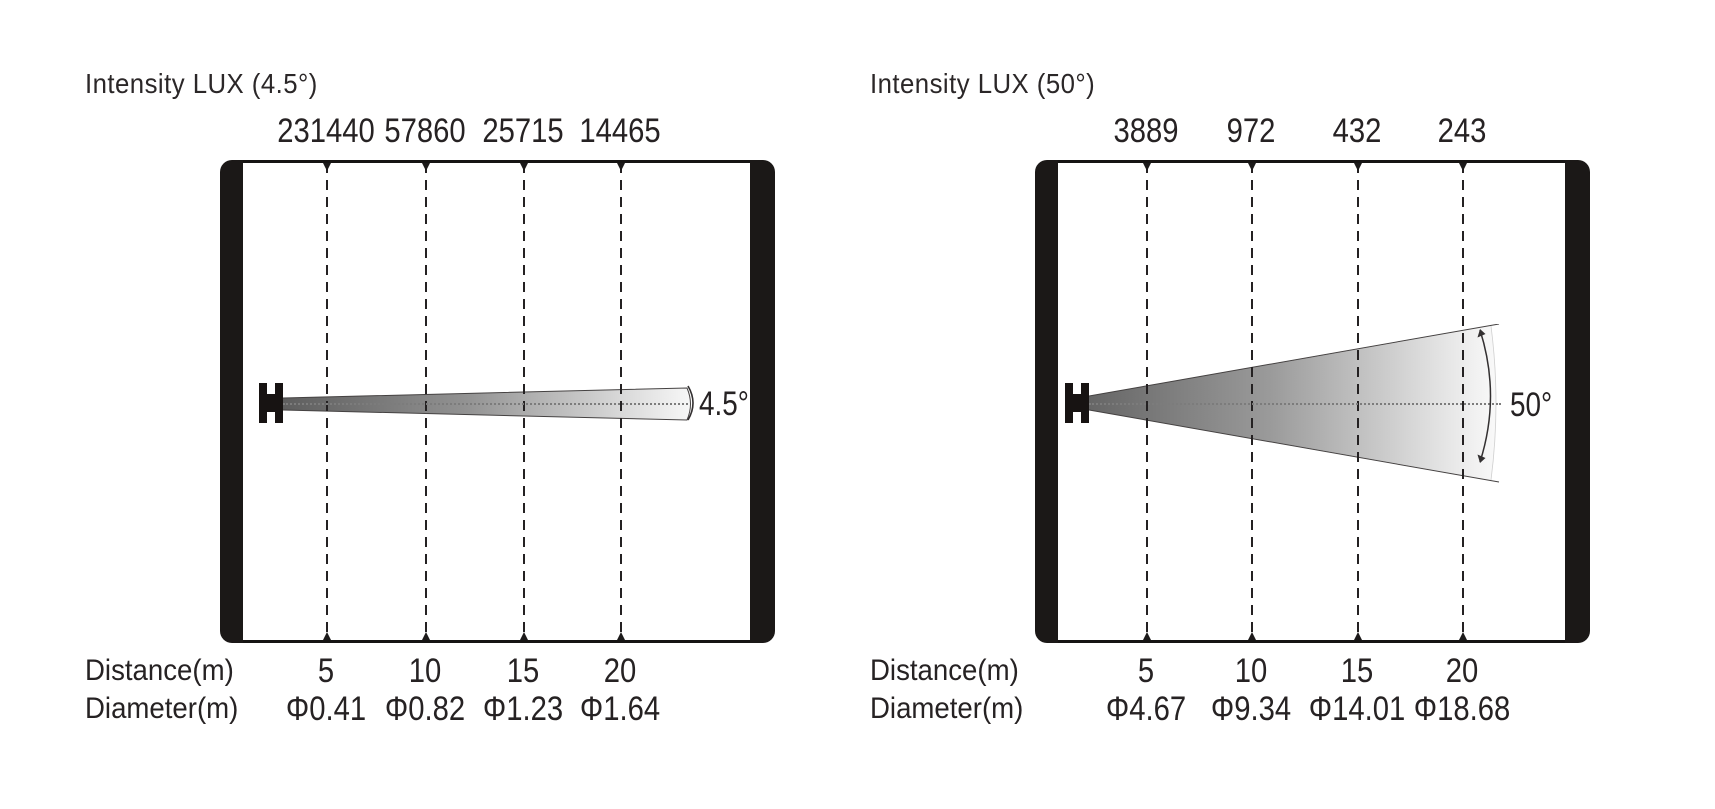  I want to click on diameter-value: Φ0.41, so click(326, 709).